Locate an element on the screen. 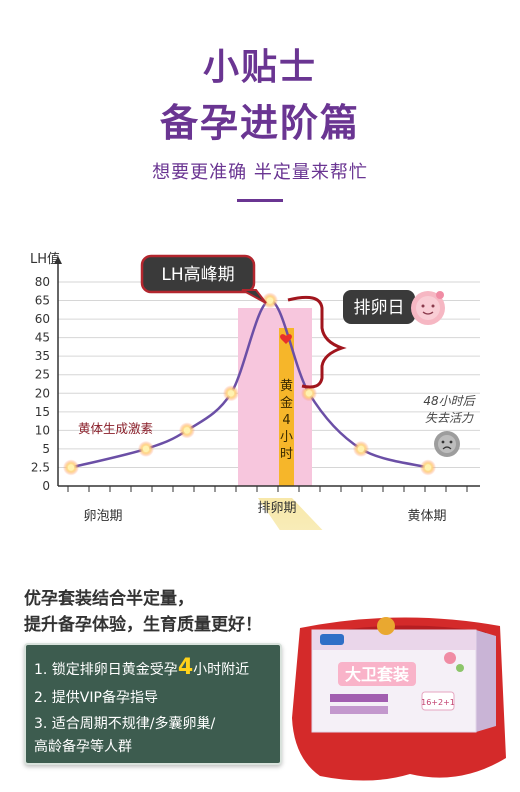  y-tick-label: 5 is located at coordinates (46, 449).